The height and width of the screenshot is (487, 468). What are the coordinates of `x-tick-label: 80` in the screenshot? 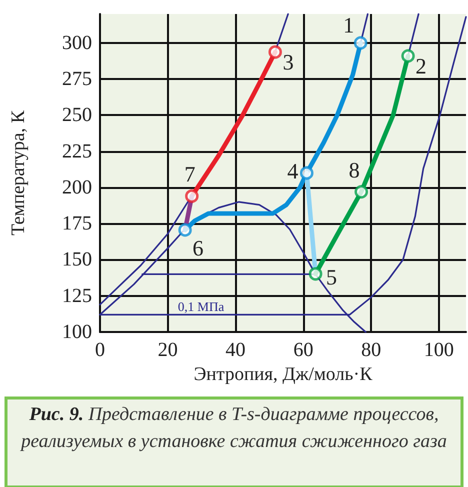 It's located at (371, 350).